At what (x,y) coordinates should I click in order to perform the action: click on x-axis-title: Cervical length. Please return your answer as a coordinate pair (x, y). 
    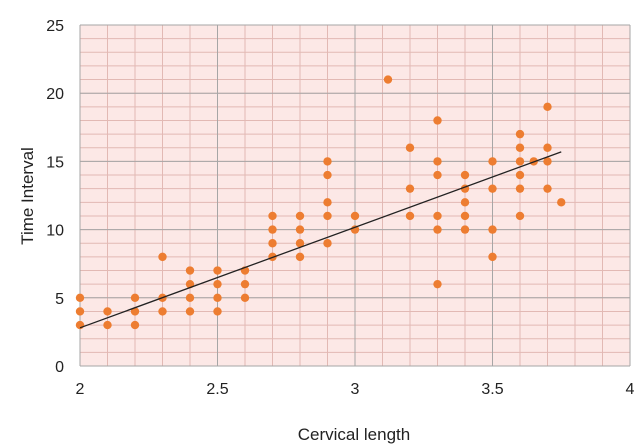
    Looking at the image, I should click on (354, 434).